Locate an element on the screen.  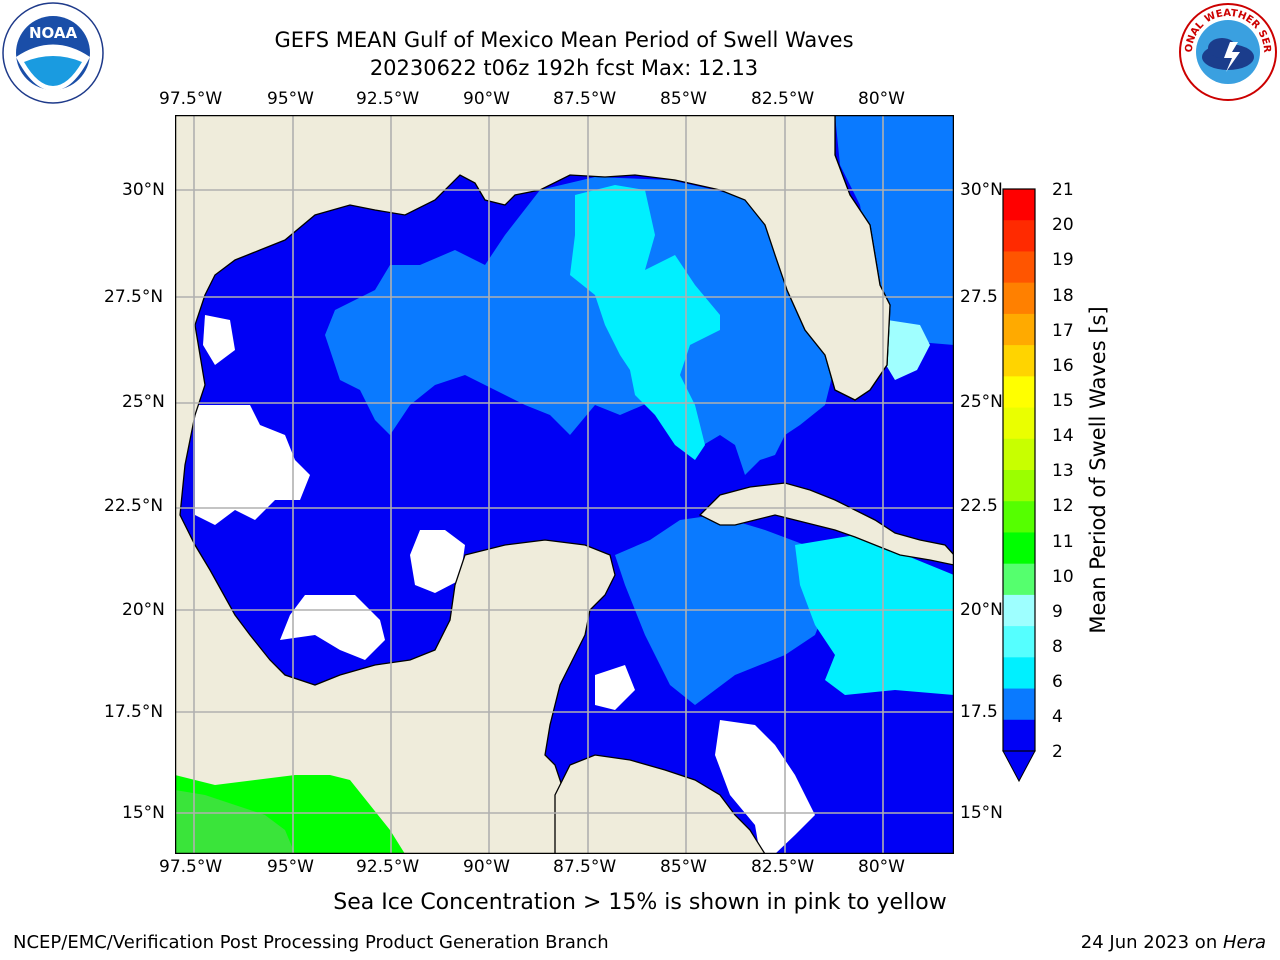
colorbar-label: Mean Period of Swell Waves [s] is located at coordinates (1098, 470).